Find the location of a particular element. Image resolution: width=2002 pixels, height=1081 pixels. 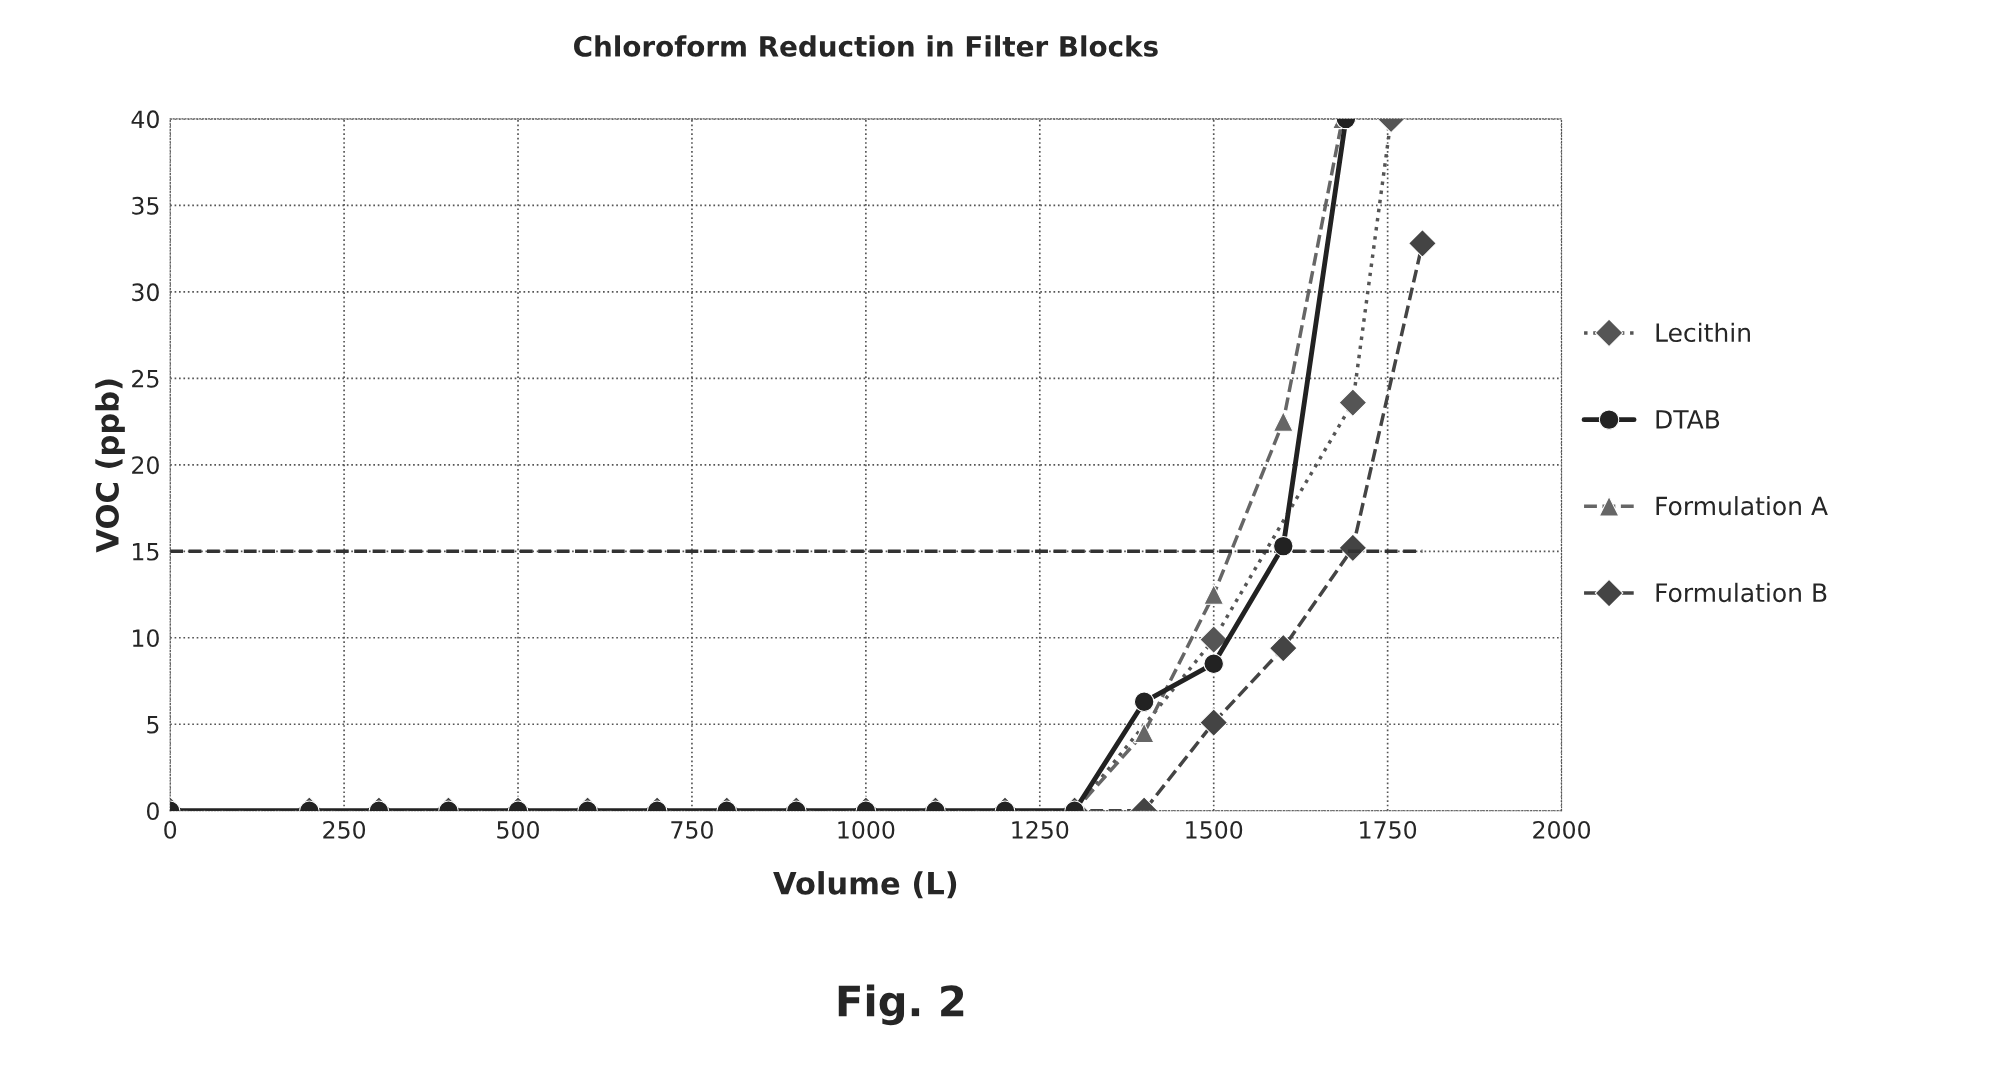

x-tick-label: 250 is located at coordinates (344, 829).